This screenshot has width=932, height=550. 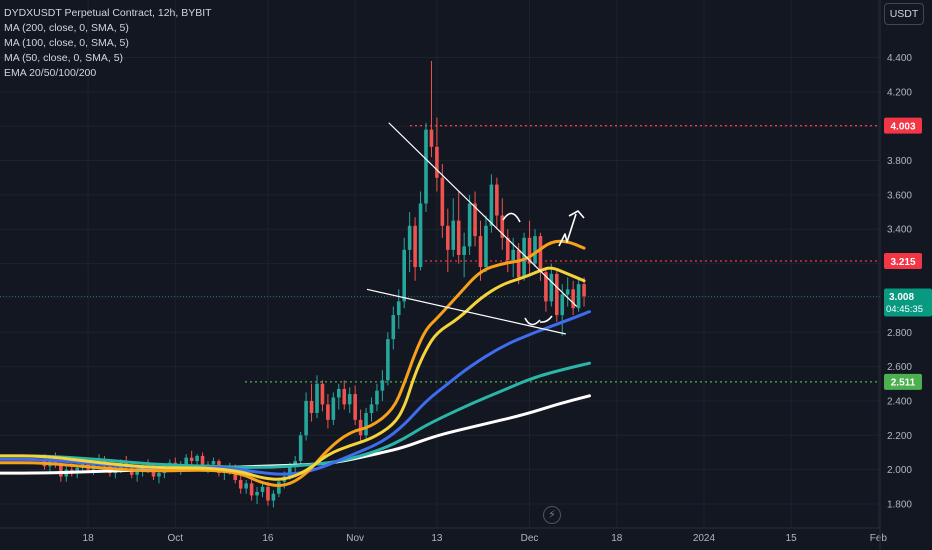 What do you see at coordinates (511, 217) in the screenshot?
I see `arc-annotation-top` at bounding box center [511, 217].